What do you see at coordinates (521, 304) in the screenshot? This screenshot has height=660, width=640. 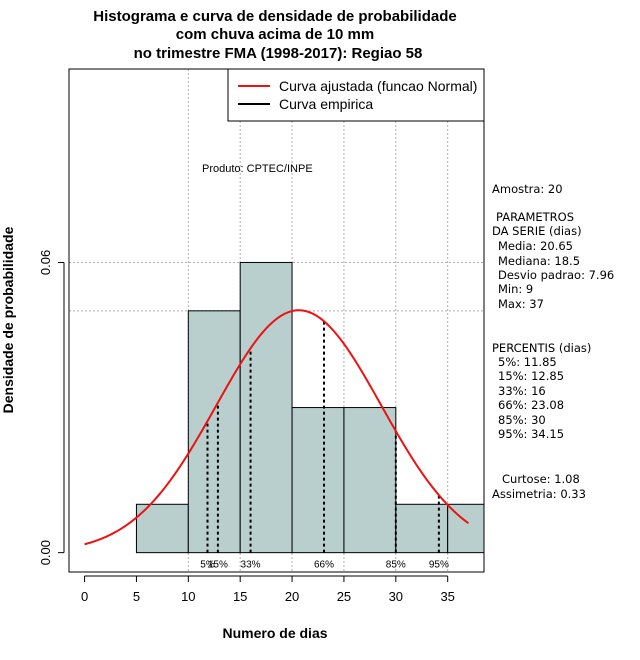 I see `stat-max: Max: 37` at bounding box center [521, 304].